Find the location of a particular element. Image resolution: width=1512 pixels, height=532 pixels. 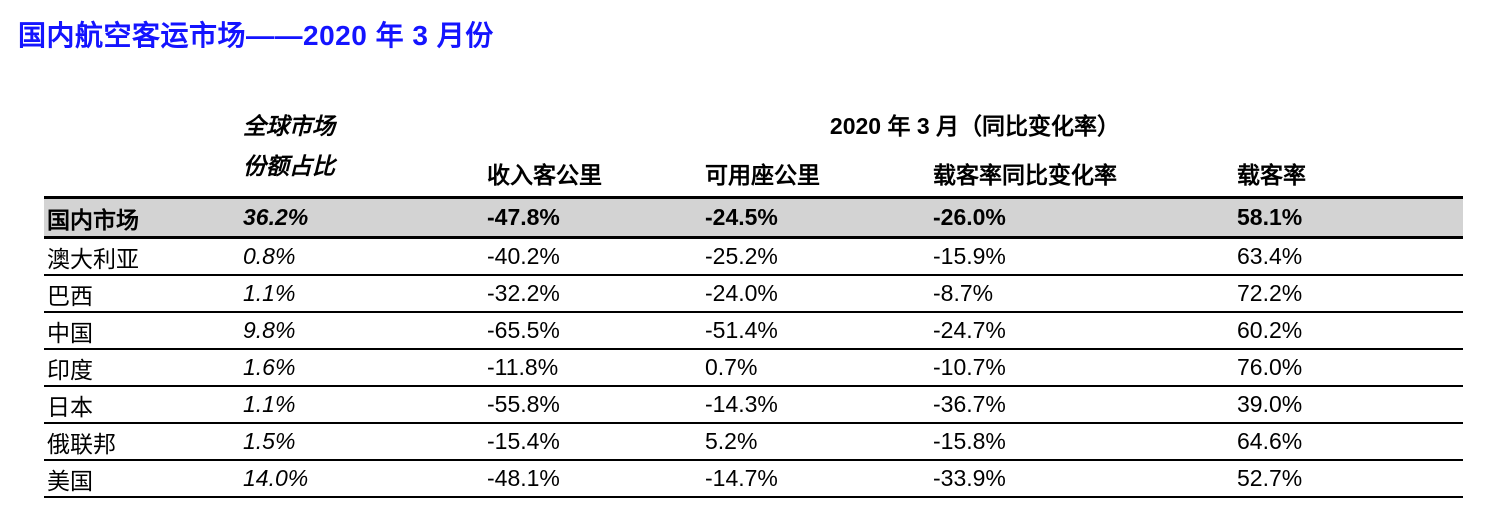

column-header-plf-change: 载客率同比变化率 is located at coordinates (1025, 175).